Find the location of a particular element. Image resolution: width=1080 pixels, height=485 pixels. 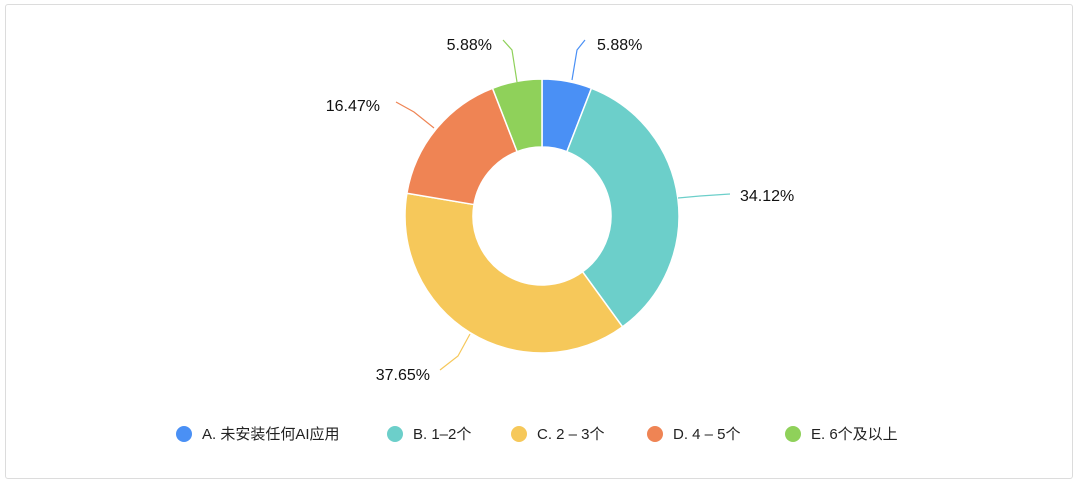

legend-label-c: C. 2 – 3个 is located at coordinates (571, 434).